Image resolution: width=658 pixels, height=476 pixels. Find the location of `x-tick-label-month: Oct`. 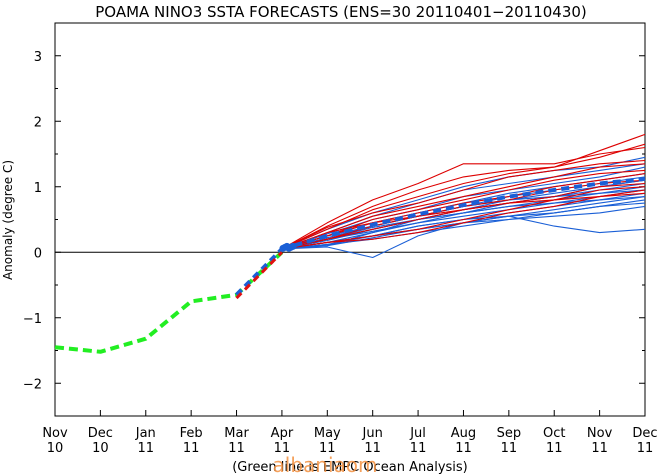

x-tick-label-month: Oct is located at coordinates (554, 433).